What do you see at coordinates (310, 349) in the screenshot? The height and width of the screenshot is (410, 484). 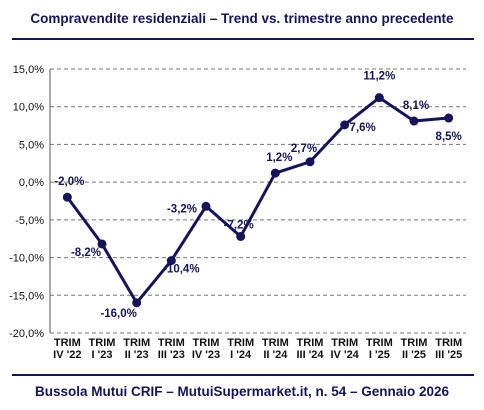 I see `x-tick-label: TRIM III '24` at bounding box center [310, 349].